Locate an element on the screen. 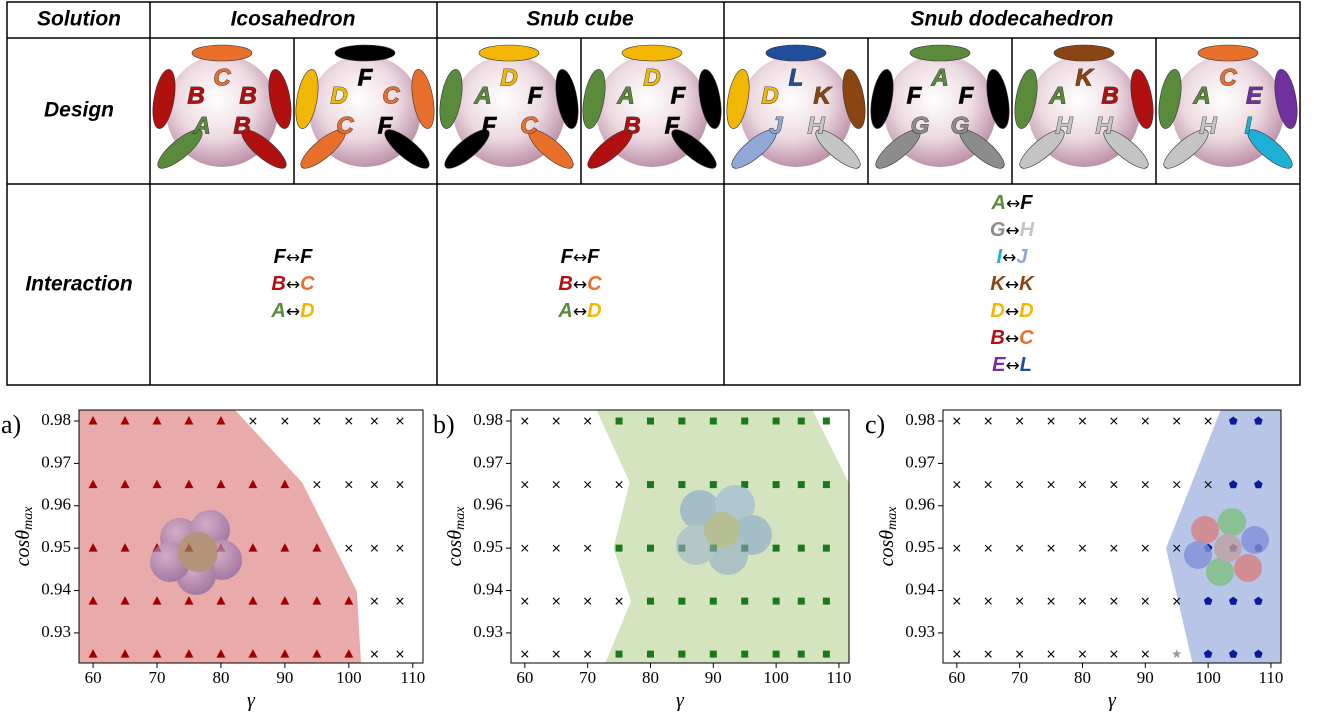  panel-label: b) is located at coordinates (444, 424).